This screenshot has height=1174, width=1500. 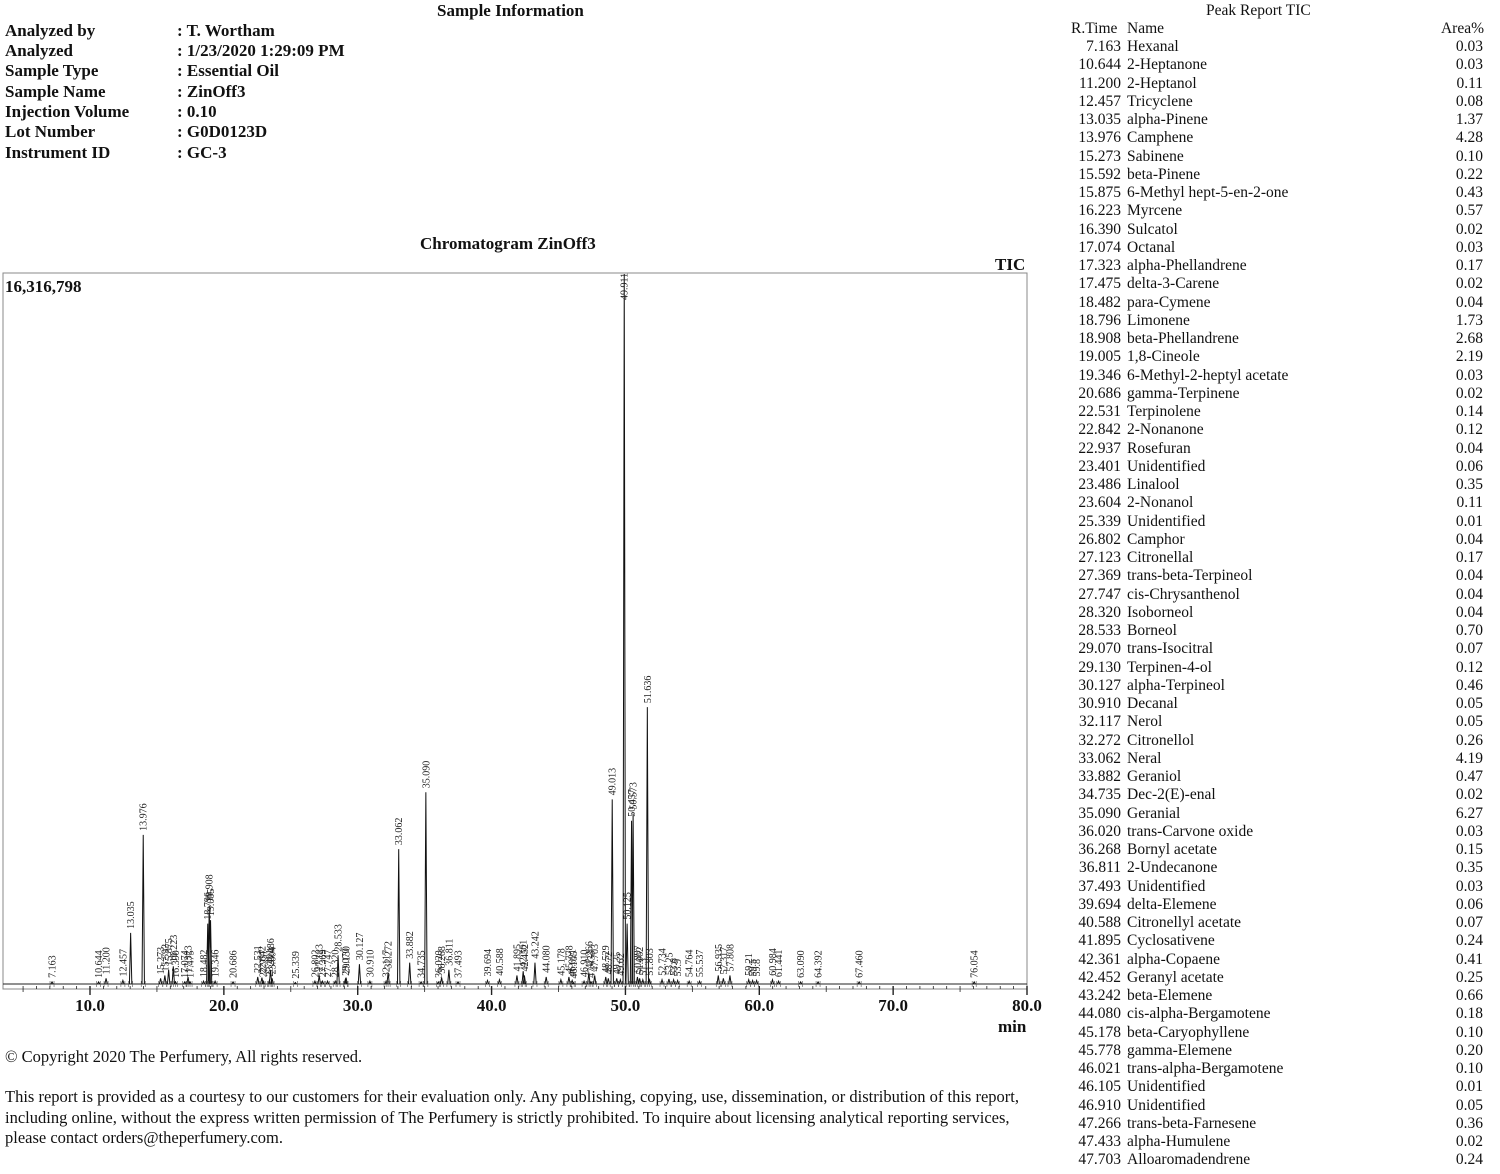 I want to click on peak-label: 25.339, so click(x=296, y=965).